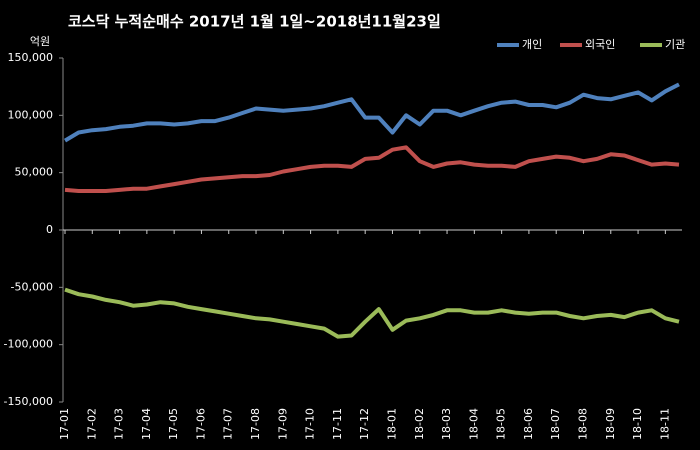  I want to click on x-tick-label: 18-07, so click(555, 424).